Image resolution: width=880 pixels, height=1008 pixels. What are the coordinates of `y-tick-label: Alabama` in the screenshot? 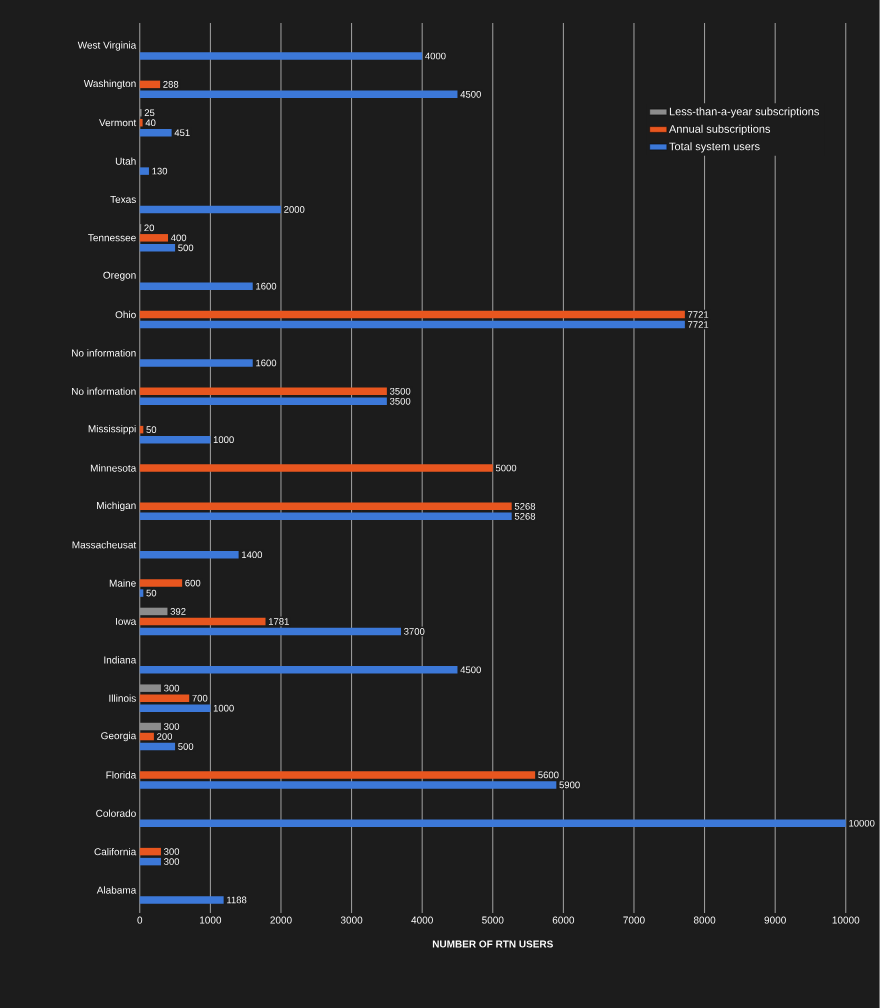 It's located at (116, 890).